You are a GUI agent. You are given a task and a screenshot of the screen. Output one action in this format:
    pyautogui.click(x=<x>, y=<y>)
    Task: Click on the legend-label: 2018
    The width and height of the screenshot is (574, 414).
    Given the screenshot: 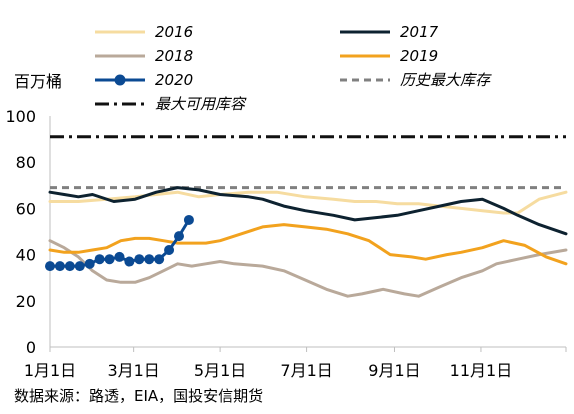 What is the action you would take?
    pyautogui.click(x=174, y=56)
    